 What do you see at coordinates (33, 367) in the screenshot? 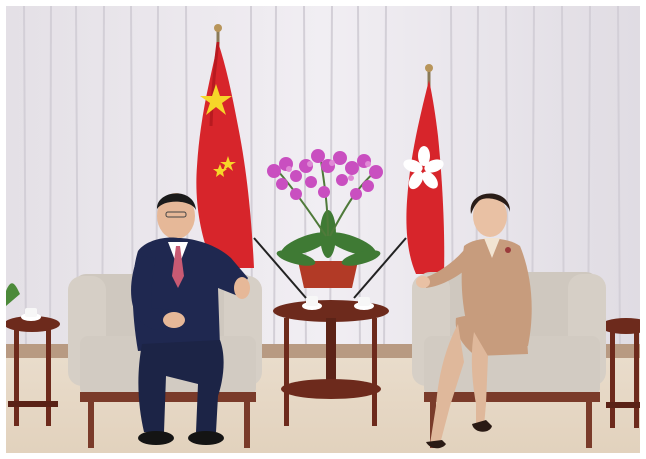
I see `side-table-left` at bounding box center [33, 367].